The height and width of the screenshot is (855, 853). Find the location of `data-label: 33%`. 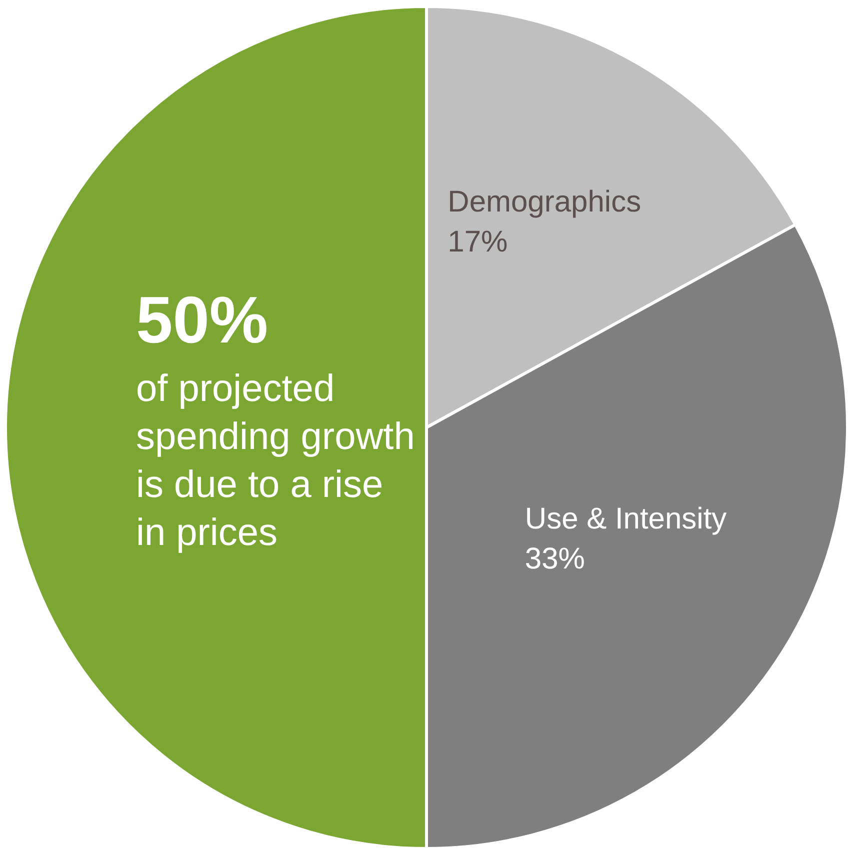

data-label: 33% is located at coordinates (554, 559).